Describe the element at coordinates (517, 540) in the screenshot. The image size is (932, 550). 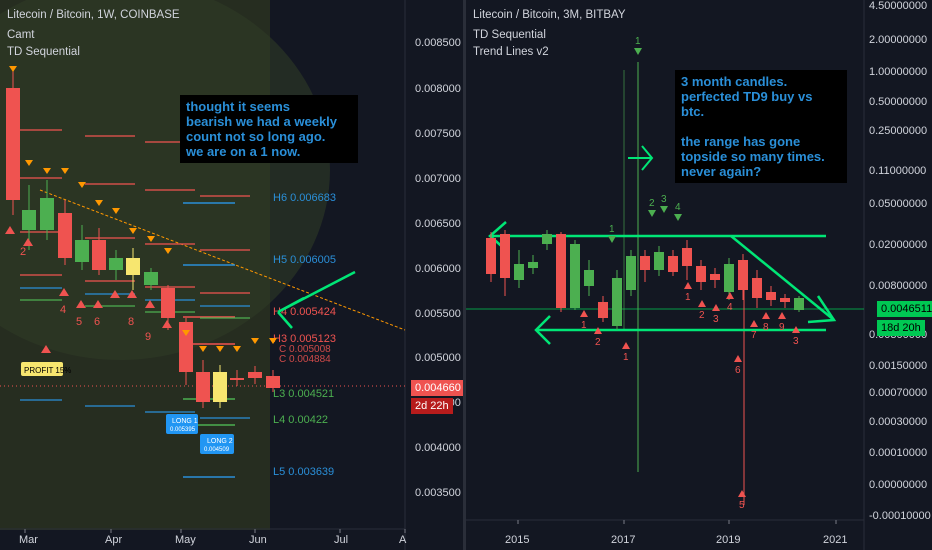
I see `x-tick-label: 2015` at that location.